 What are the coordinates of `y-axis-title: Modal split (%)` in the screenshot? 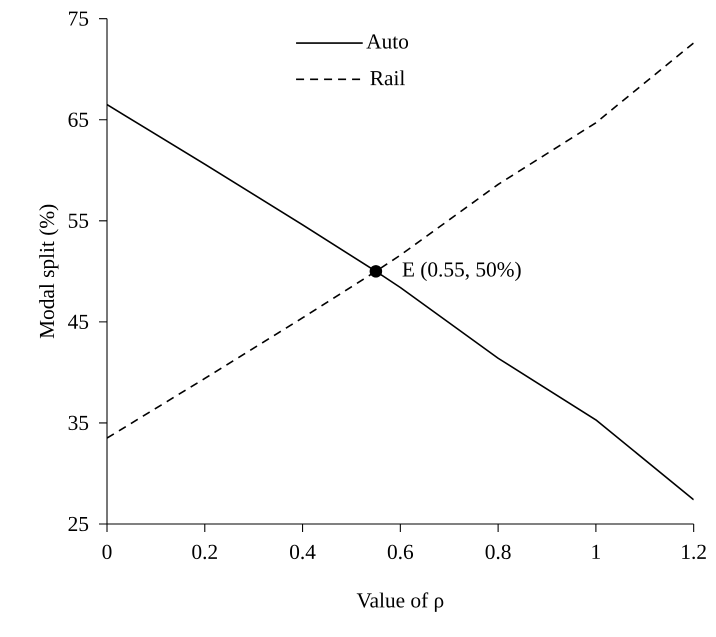 It's located at (48, 271).